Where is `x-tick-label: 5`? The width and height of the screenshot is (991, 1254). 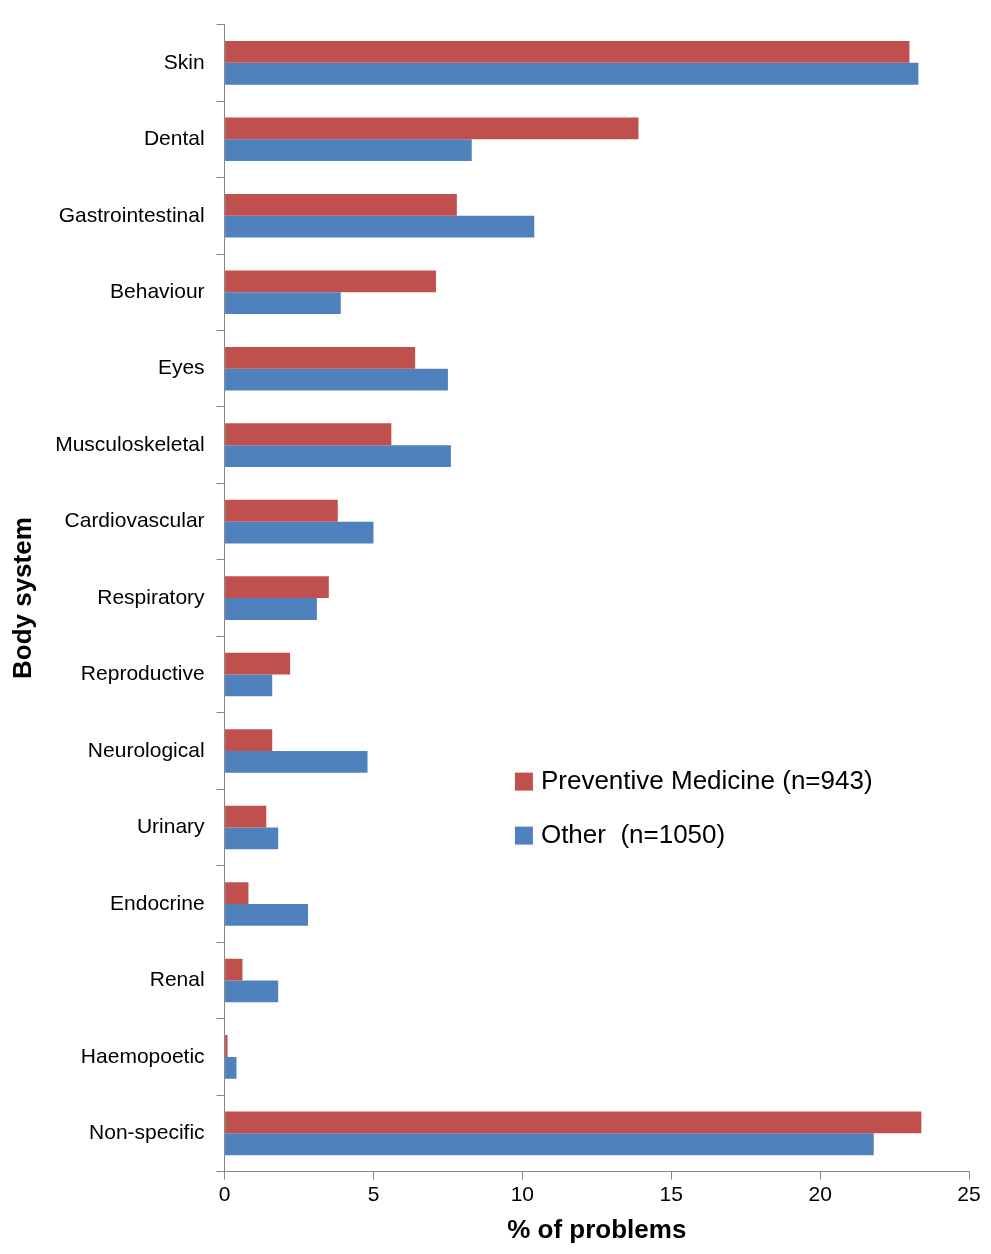
x-tick-label: 5 is located at coordinates (373, 1193).